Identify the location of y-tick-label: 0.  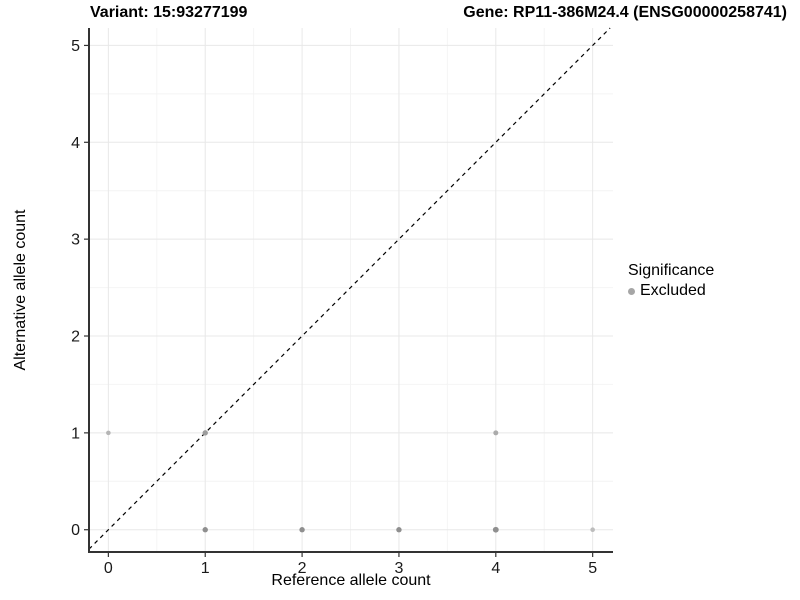
(75, 530).